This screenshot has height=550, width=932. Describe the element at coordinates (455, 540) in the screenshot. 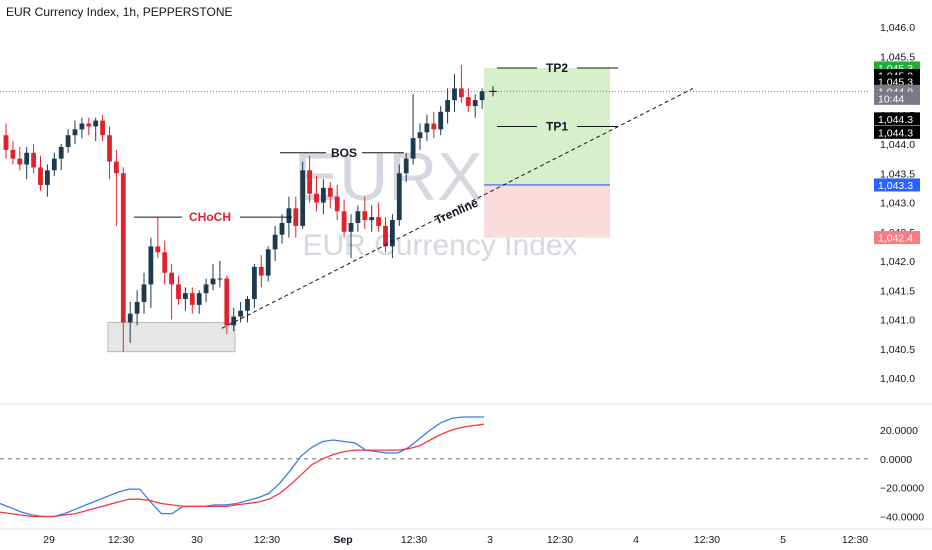

I see `time-axis: 29 12:30 30 12:30 Sep 12:30 3 12:30 4 12:30 5 12:30` at that location.